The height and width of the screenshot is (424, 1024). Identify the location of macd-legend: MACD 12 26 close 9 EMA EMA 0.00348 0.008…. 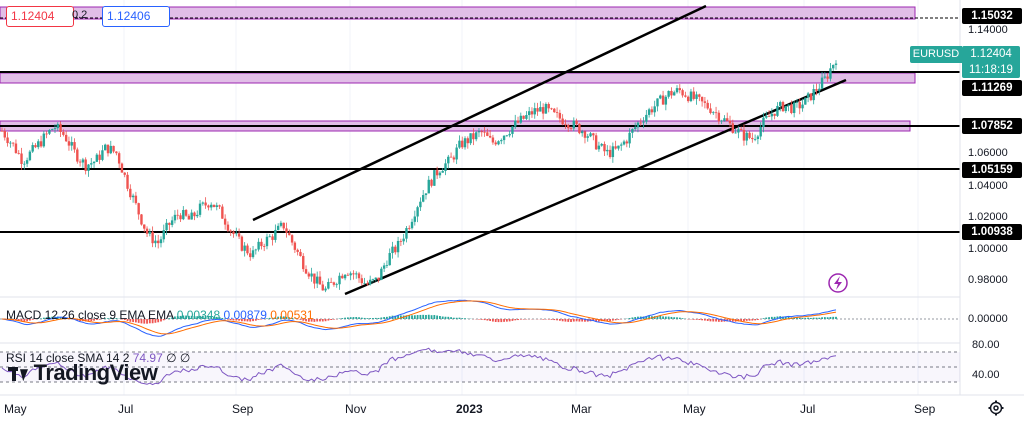
(160, 315).